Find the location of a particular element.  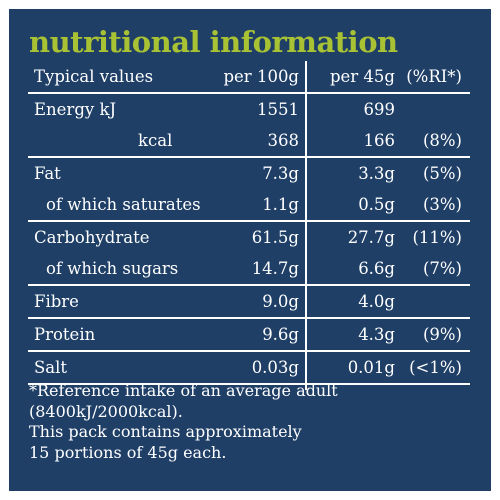

row-ri: (11%) is located at coordinates (437, 237).